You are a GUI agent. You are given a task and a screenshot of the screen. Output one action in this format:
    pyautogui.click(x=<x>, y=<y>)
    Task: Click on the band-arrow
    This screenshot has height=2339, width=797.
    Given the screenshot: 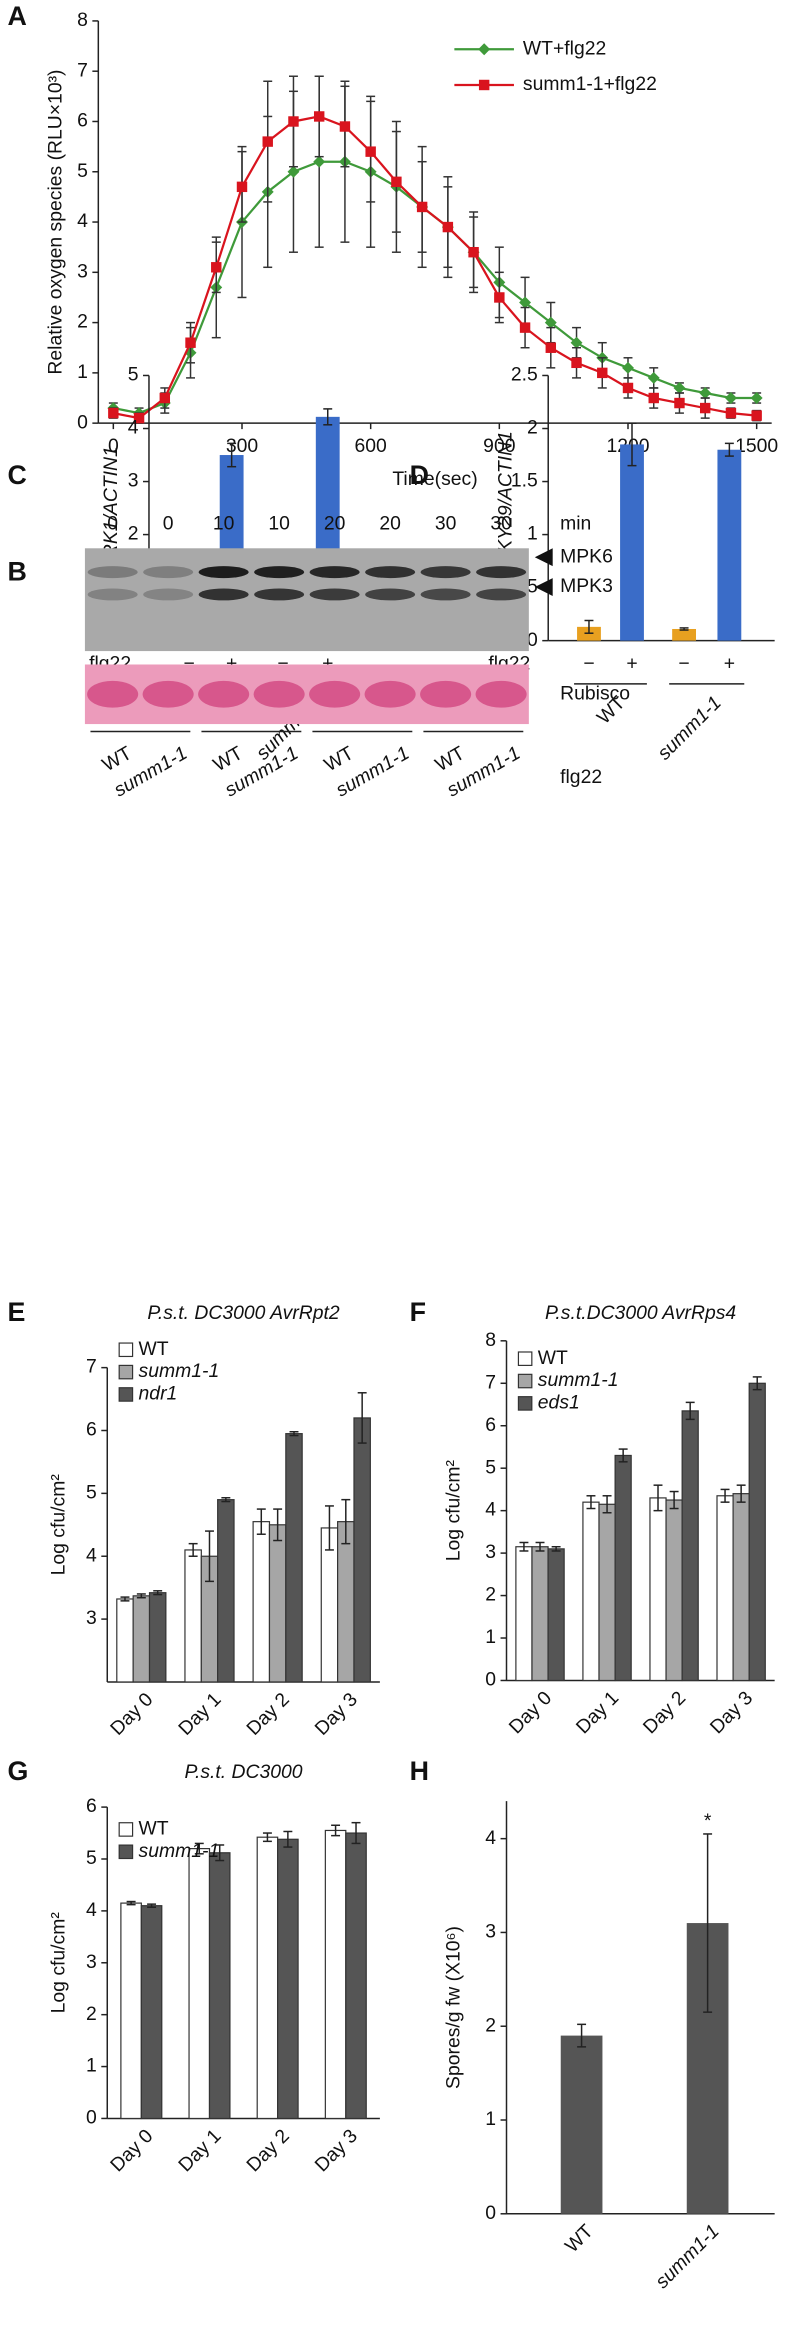 What is the action you would take?
    pyautogui.click(x=543, y=557)
    